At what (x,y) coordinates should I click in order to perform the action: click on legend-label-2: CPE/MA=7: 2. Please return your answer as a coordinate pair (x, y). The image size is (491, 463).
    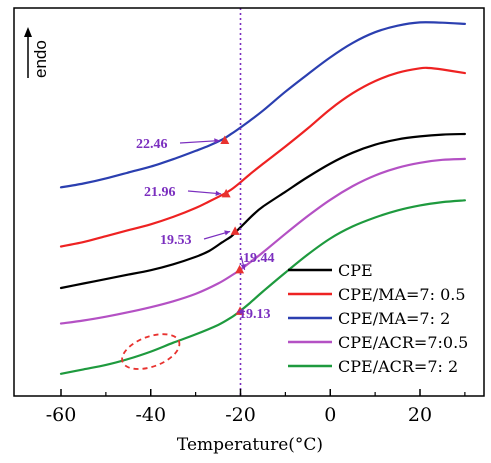
    Looking at the image, I should click on (394, 318).